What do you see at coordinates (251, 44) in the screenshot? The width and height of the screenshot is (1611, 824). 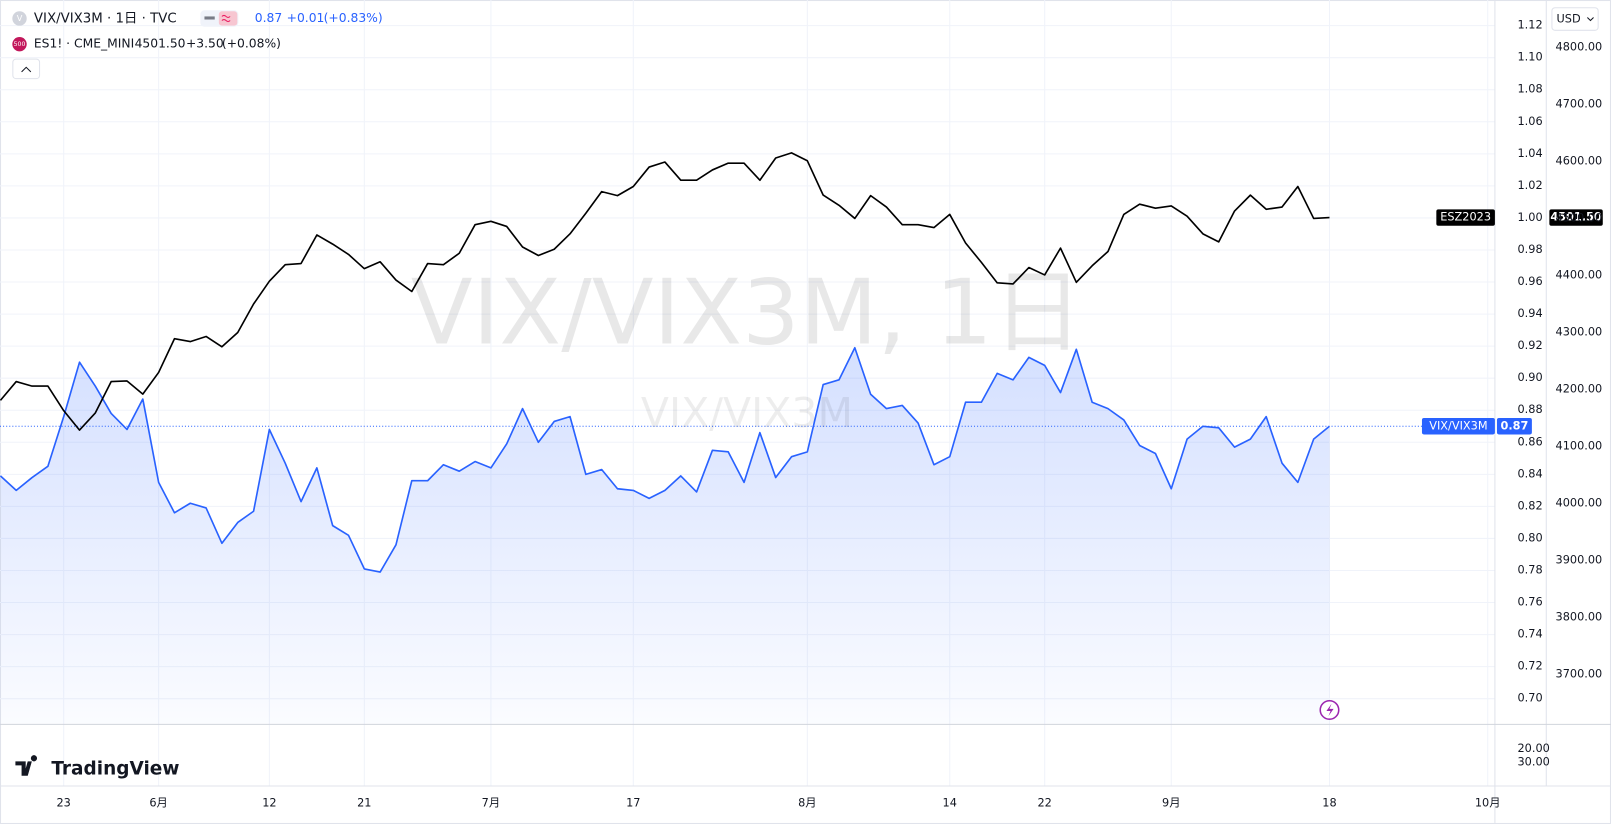 I see `compare-change-pct: (+0.08%)` at bounding box center [251, 44].